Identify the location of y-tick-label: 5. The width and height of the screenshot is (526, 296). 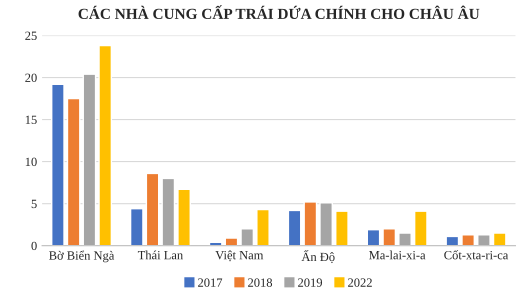
(34, 204).